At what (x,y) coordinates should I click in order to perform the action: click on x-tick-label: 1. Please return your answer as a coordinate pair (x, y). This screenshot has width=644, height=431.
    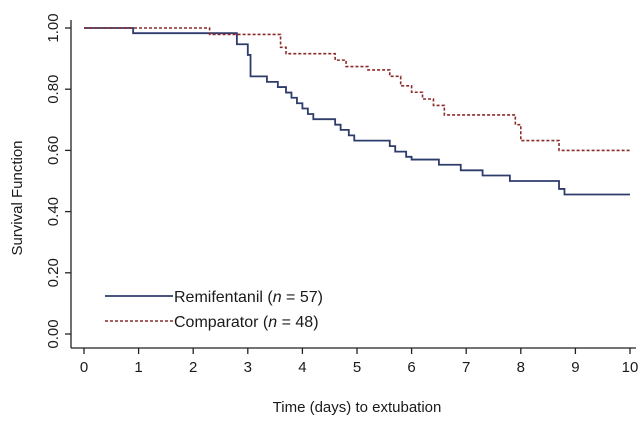
    Looking at the image, I should click on (138, 367).